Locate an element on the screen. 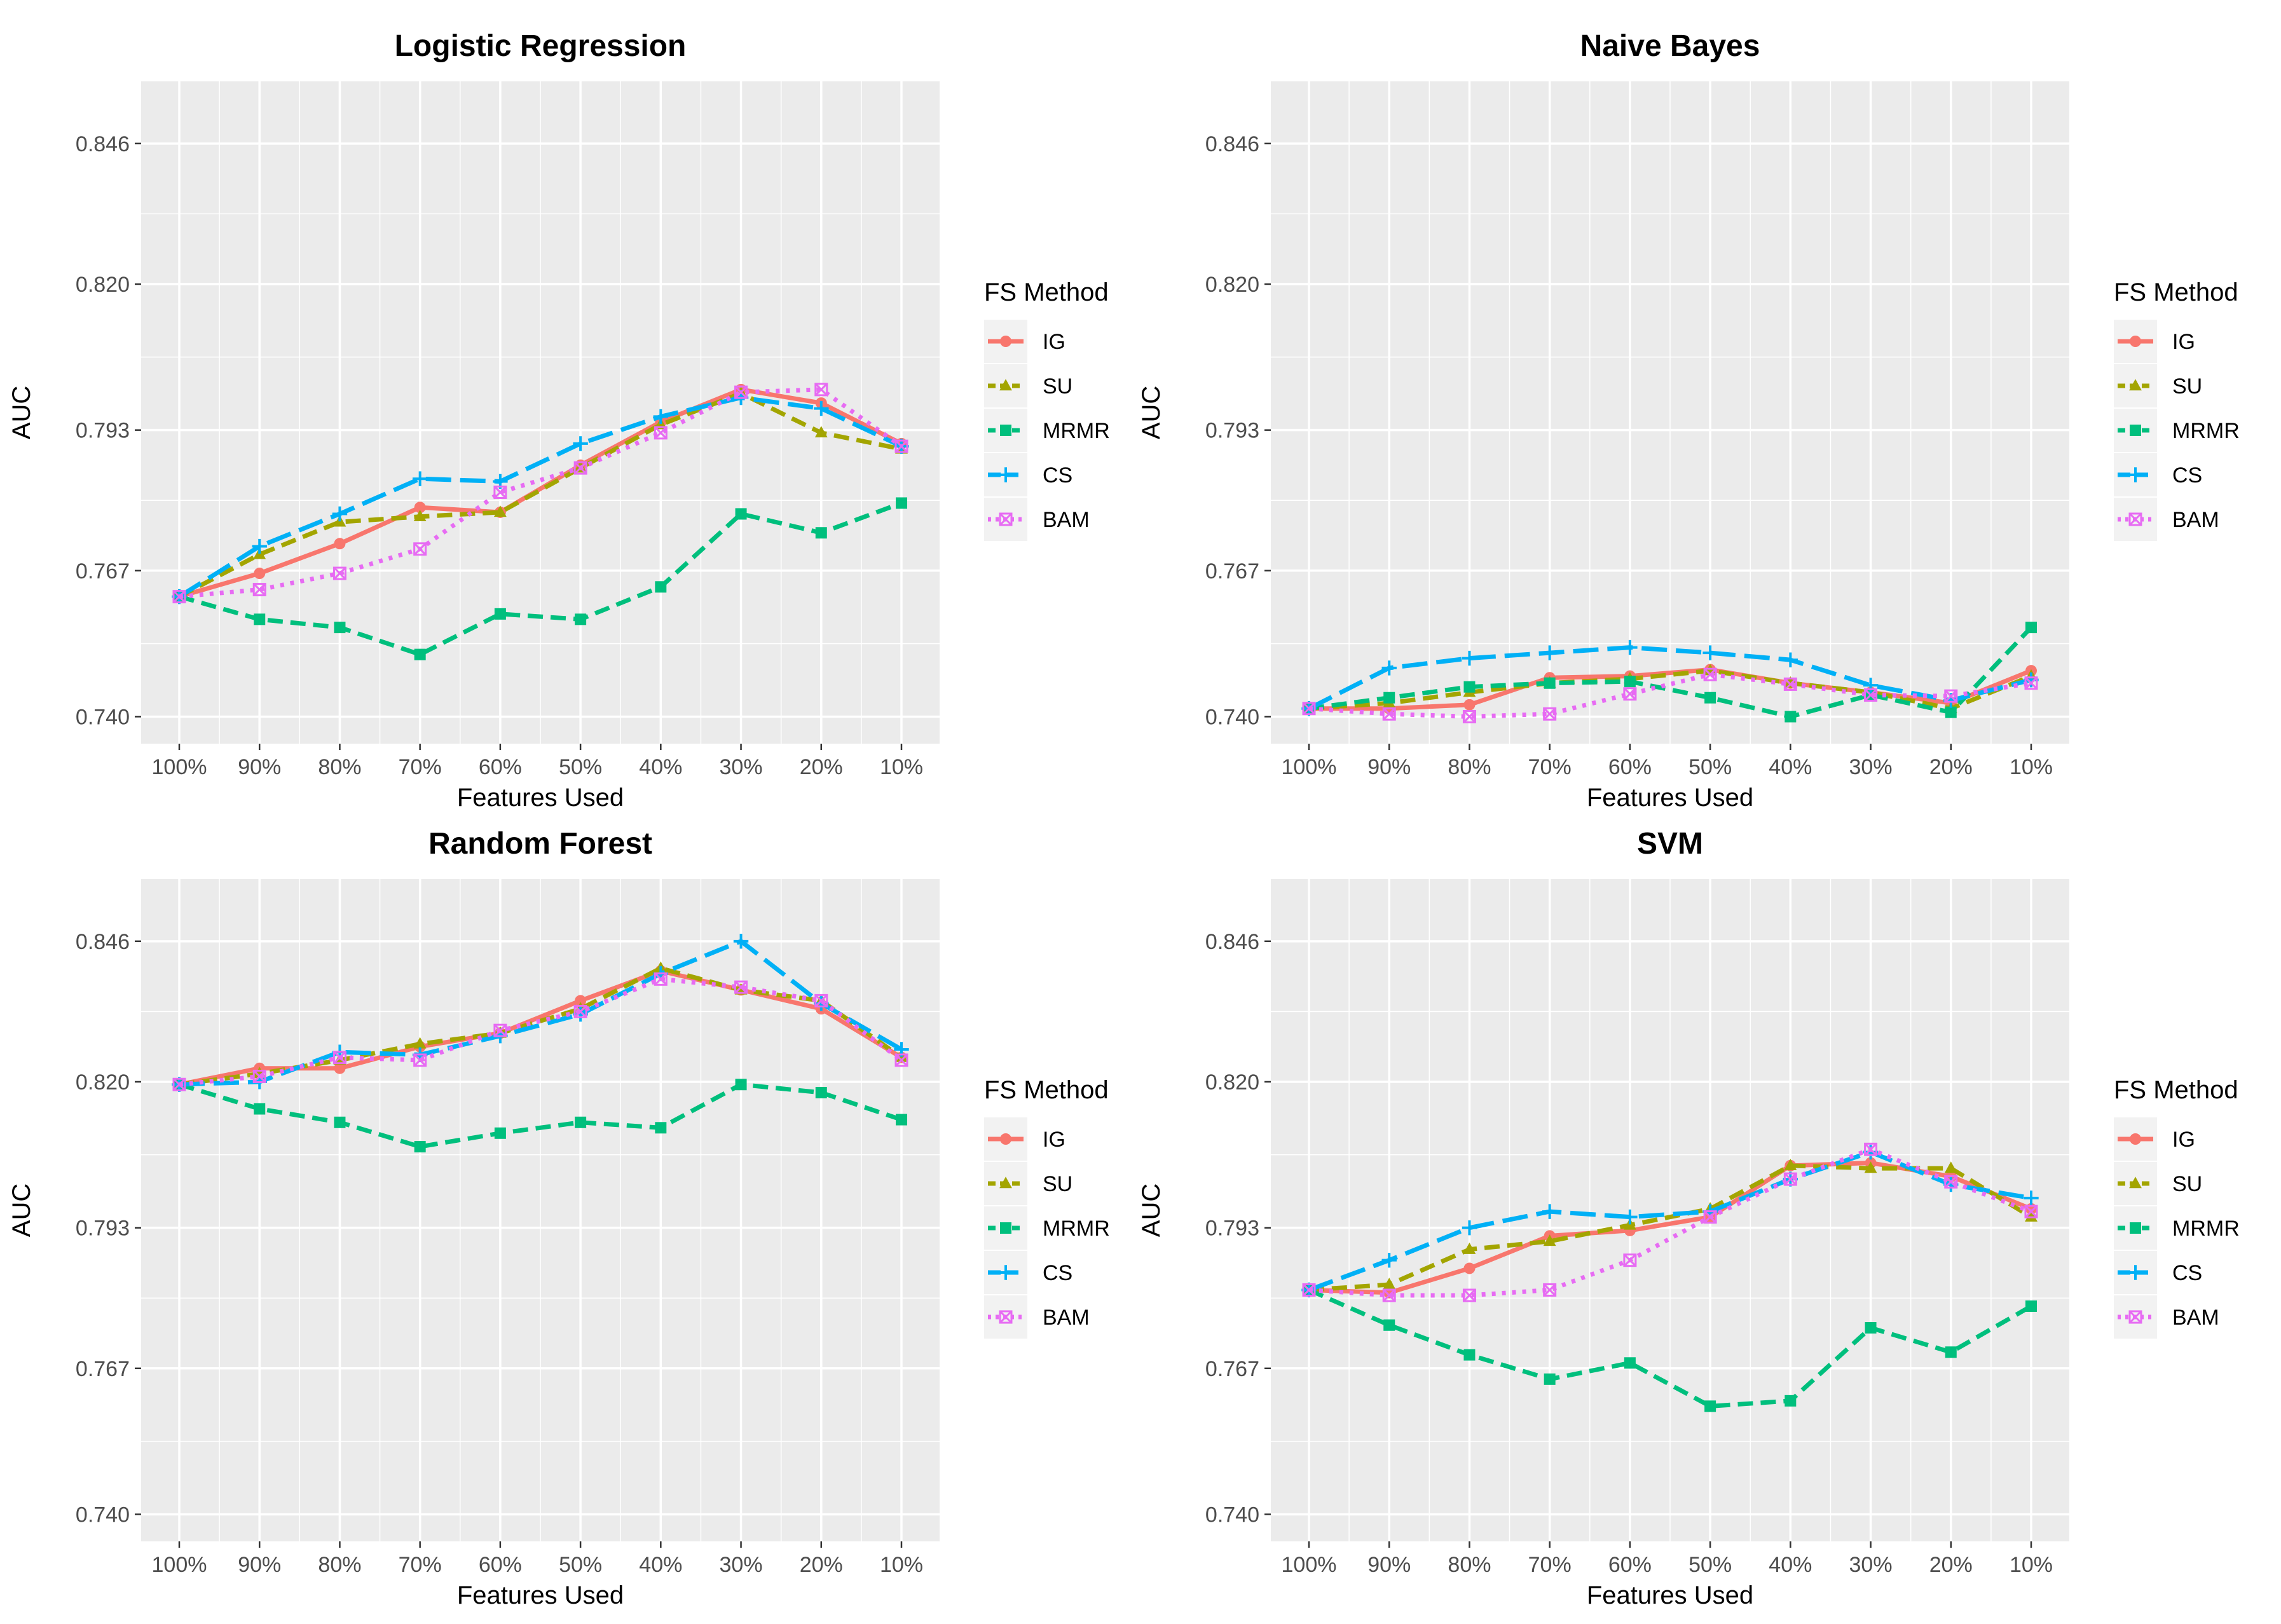 Image resolution: width=2281 pixels, height=1624 pixels. y-tick-label: 0.740 is located at coordinates (103, 717).